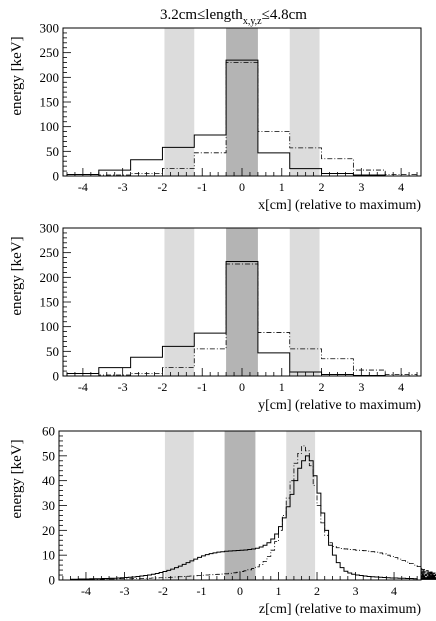 This screenshot has width=436, height=621. I want to click on figure-title: 3.2cm≤lengthx,y,z≤4.8cm, so click(233, 17).